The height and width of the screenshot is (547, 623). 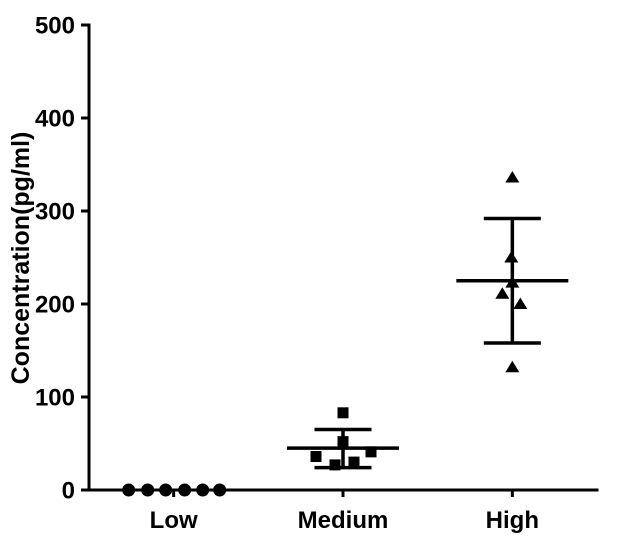 What do you see at coordinates (55, 26) in the screenshot?
I see `y-tick-label: 500` at bounding box center [55, 26].